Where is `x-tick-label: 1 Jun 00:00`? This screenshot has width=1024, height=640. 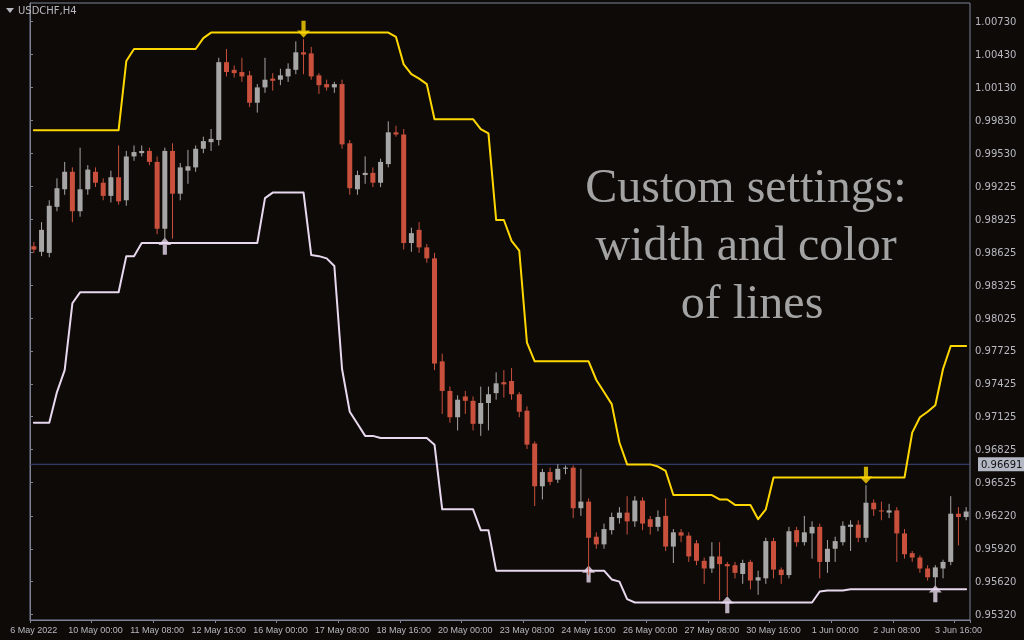 x-tick-label: 1 Jun 00:00 is located at coordinates (835, 629).